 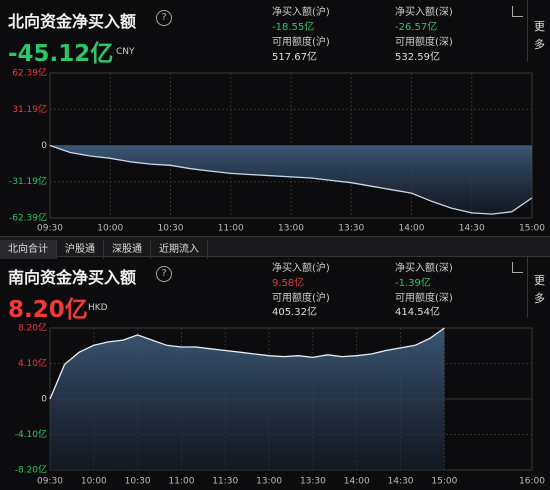 What do you see at coordinates (125, 52) in the screenshot?
I see `north-currency: CNY` at bounding box center [125, 52].